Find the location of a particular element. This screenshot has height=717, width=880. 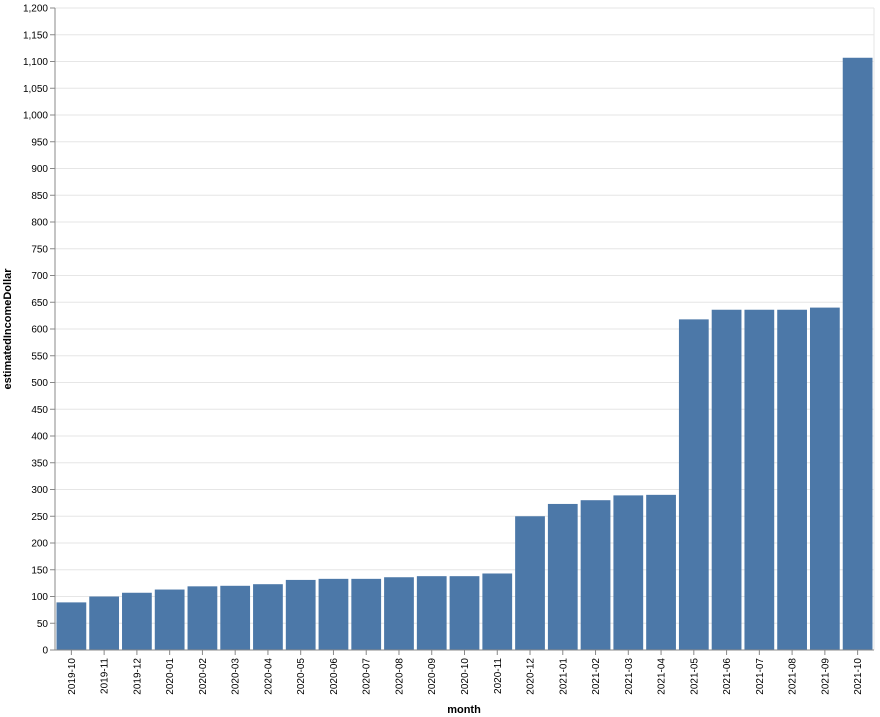

x-tick-label: 2021-06 is located at coordinates (727, 676).